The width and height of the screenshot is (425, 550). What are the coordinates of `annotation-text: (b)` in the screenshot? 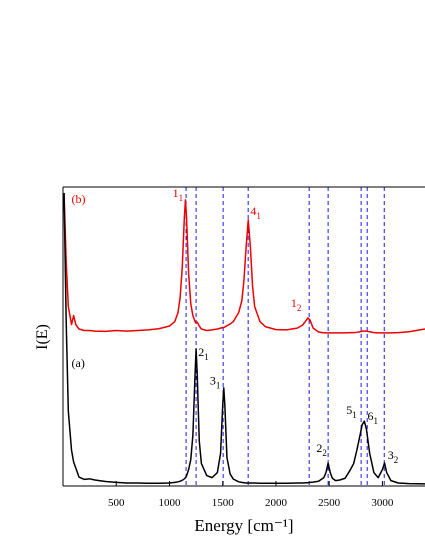 It's located at (79, 199).